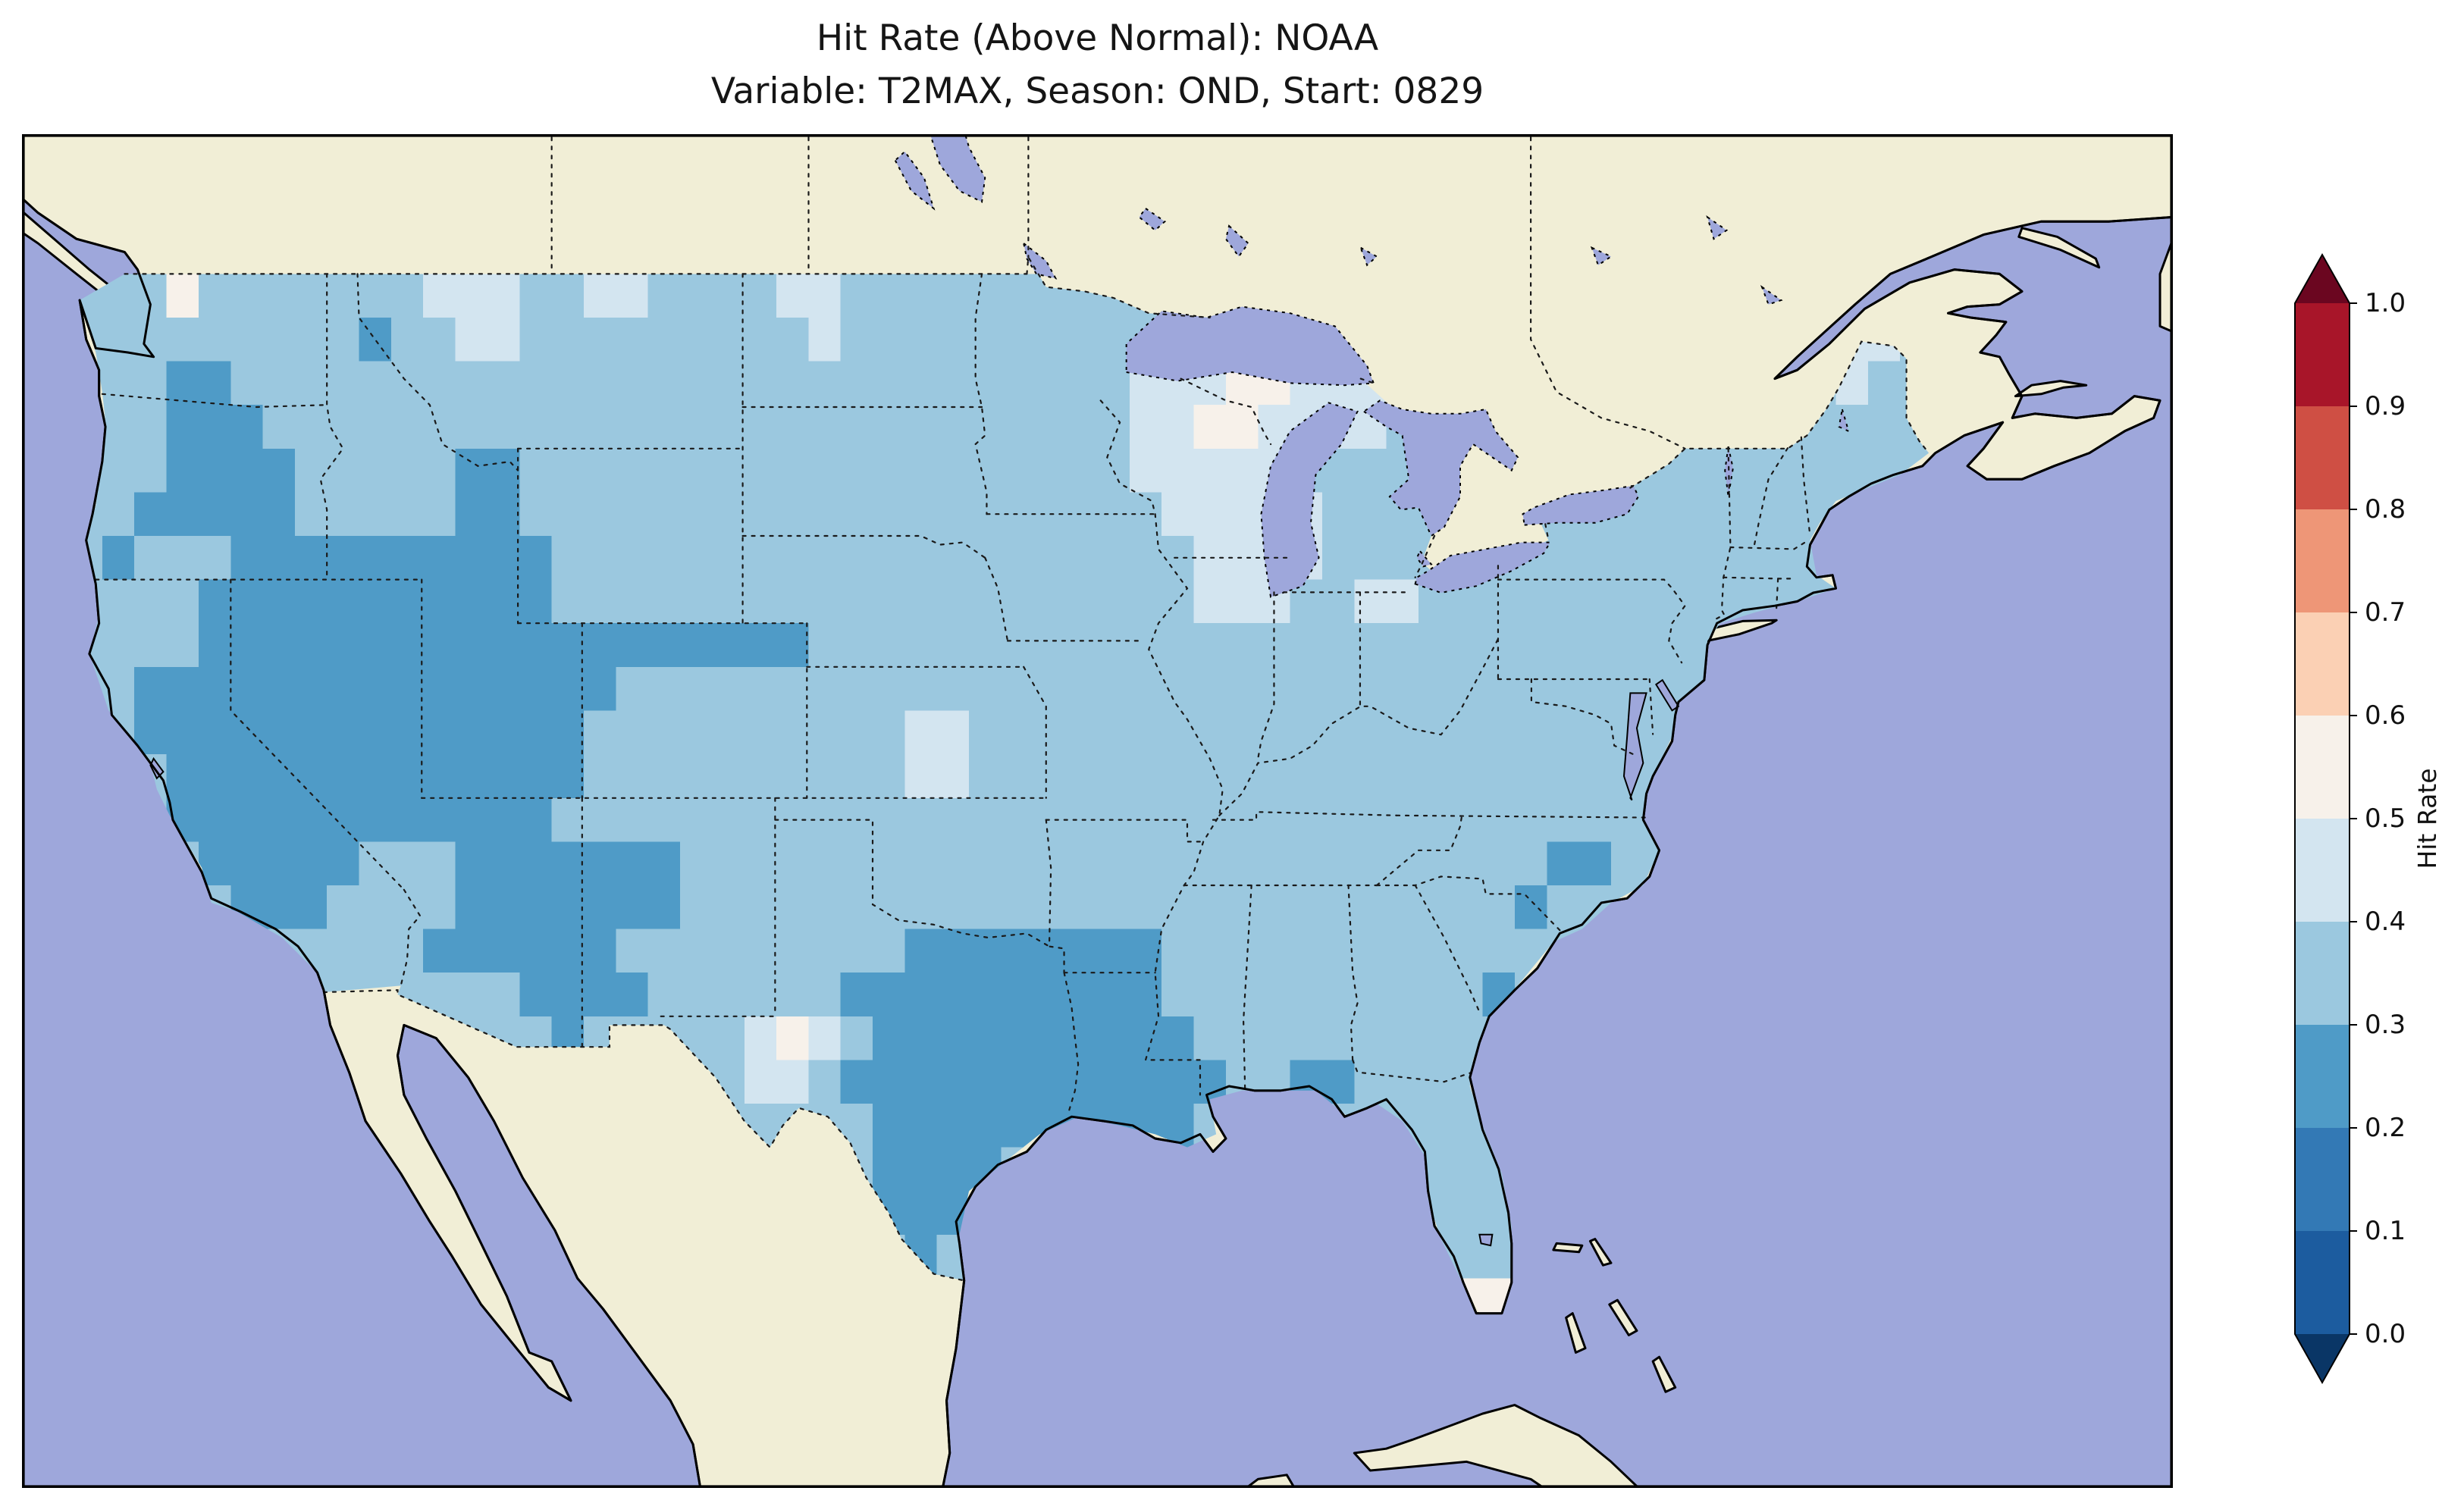 Image resolution: width=2464 pixels, height=1494 pixels. What do you see at coordinates (2385, 922) in the screenshot?
I see `colorbar-tick-label: 0.4` at bounding box center [2385, 922].